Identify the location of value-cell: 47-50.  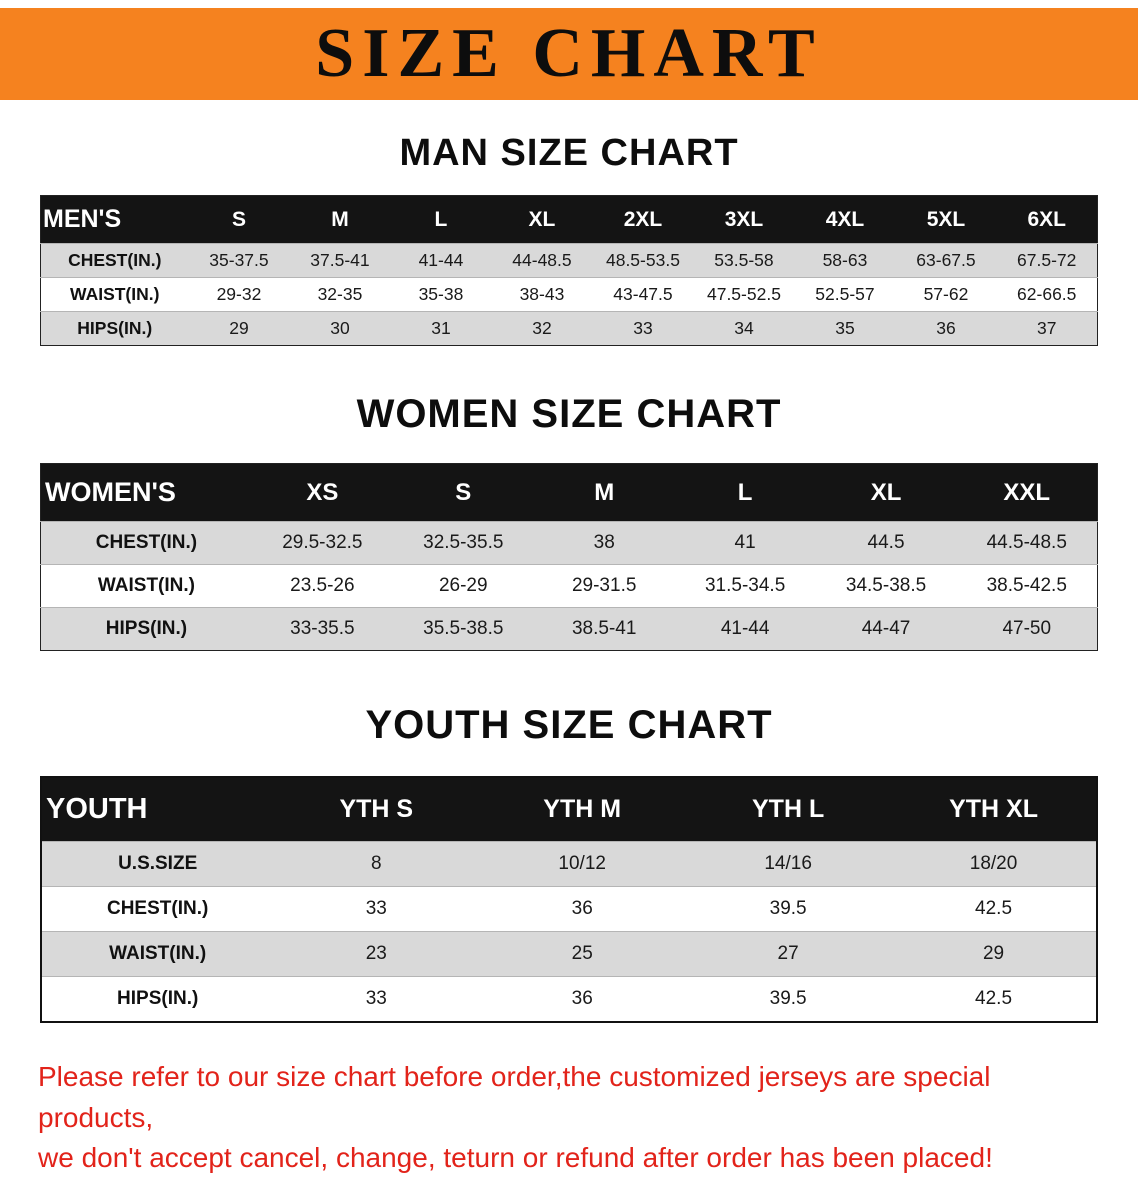
(1027, 629).